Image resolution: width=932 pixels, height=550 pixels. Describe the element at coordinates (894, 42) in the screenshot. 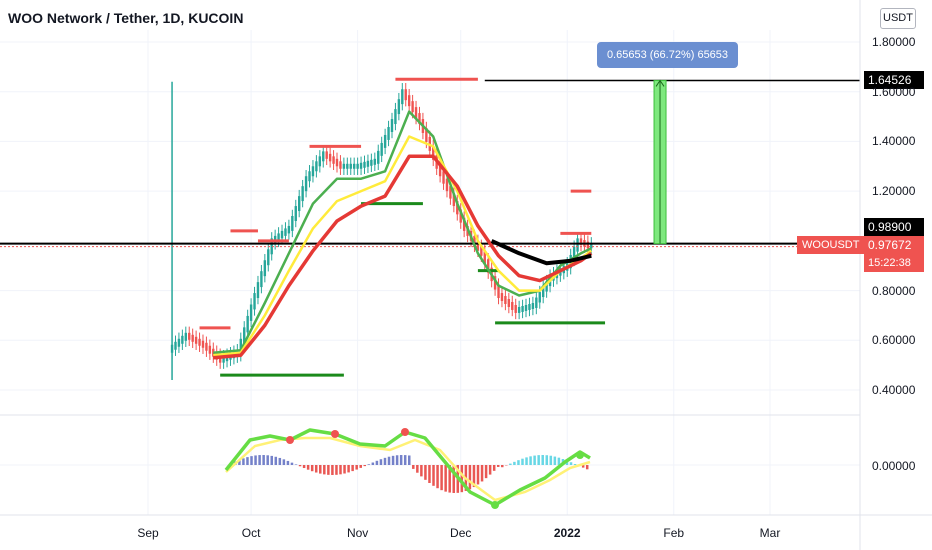

I see `y-tick-label: 1.80000` at that location.